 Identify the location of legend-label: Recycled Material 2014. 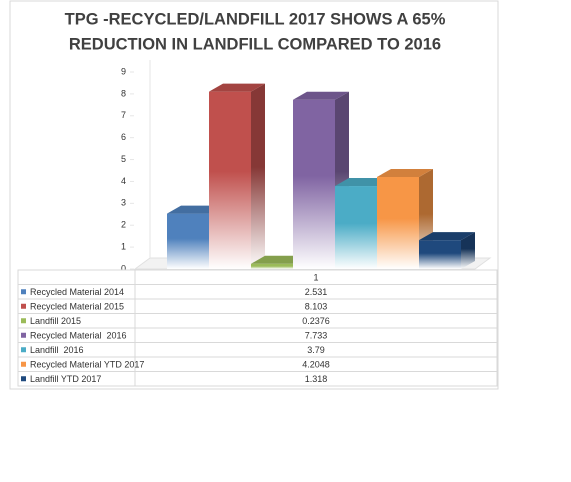
(77, 292).